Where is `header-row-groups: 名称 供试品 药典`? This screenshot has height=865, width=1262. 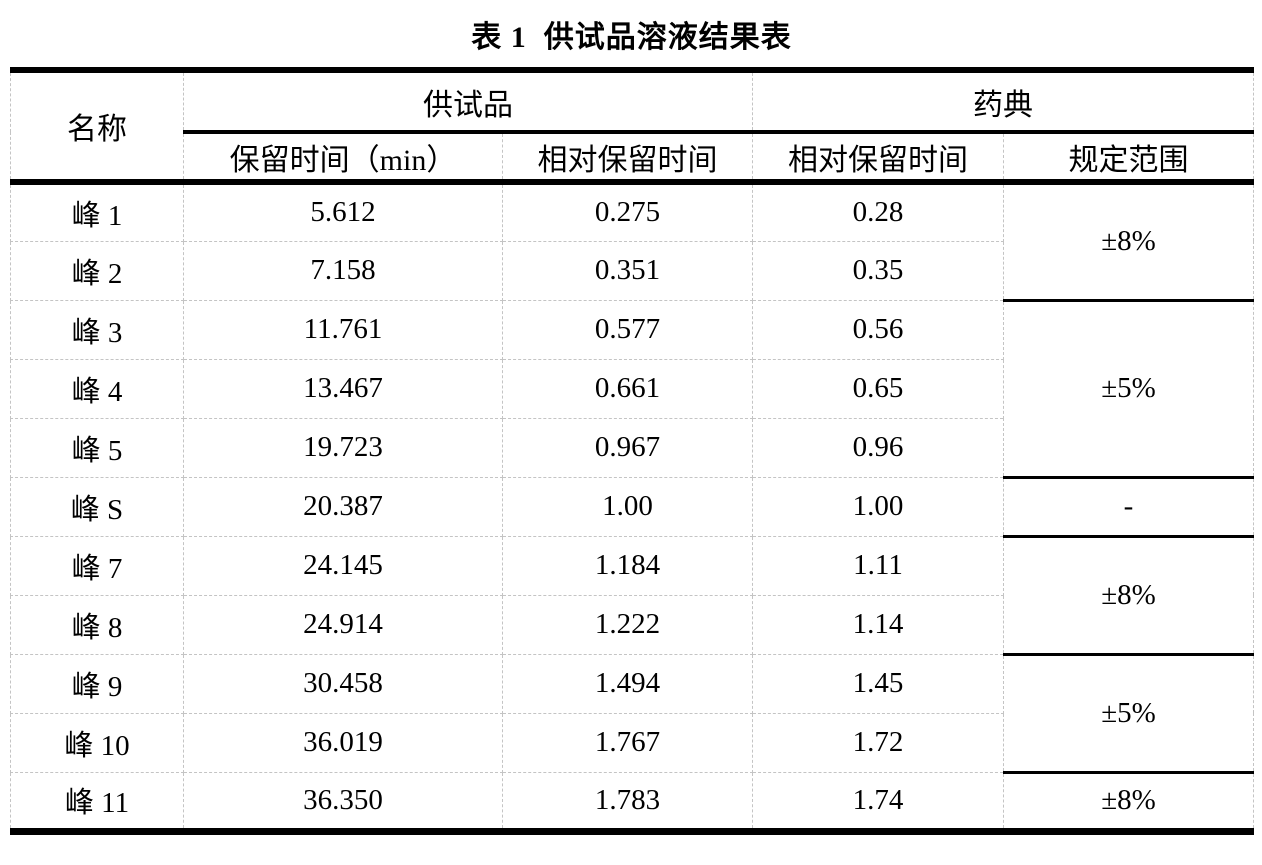 header-row-groups: 名称 供试品 药典 is located at coordinates (632, 127).